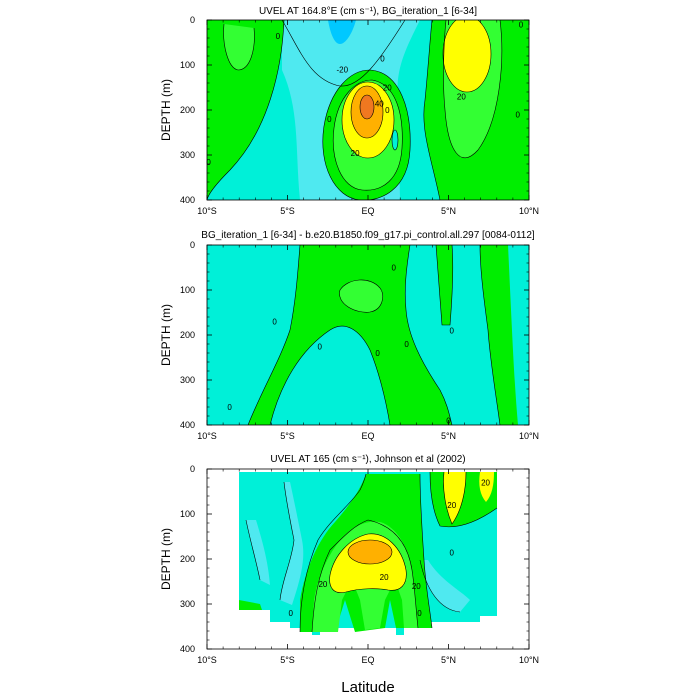 The image size is (700, 700). I want to click on panel-1-euc-core, so click(367, 107).